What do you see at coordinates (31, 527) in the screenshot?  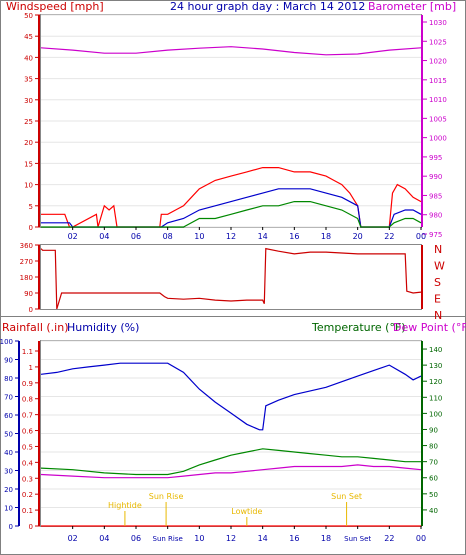 I see `rain-tick-label: 0` at bounding box center [31, 527].